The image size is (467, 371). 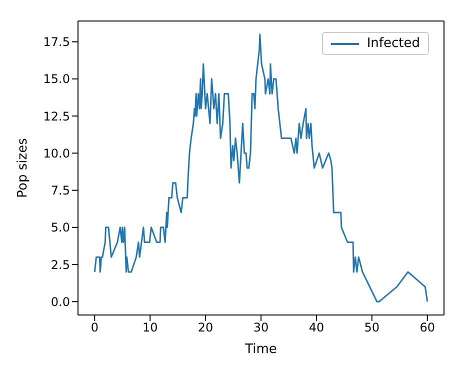 What do you see at coordinates (393, 43) in the screenshot?
I see `legend-label: Infected` at bounding box center [393, 43].